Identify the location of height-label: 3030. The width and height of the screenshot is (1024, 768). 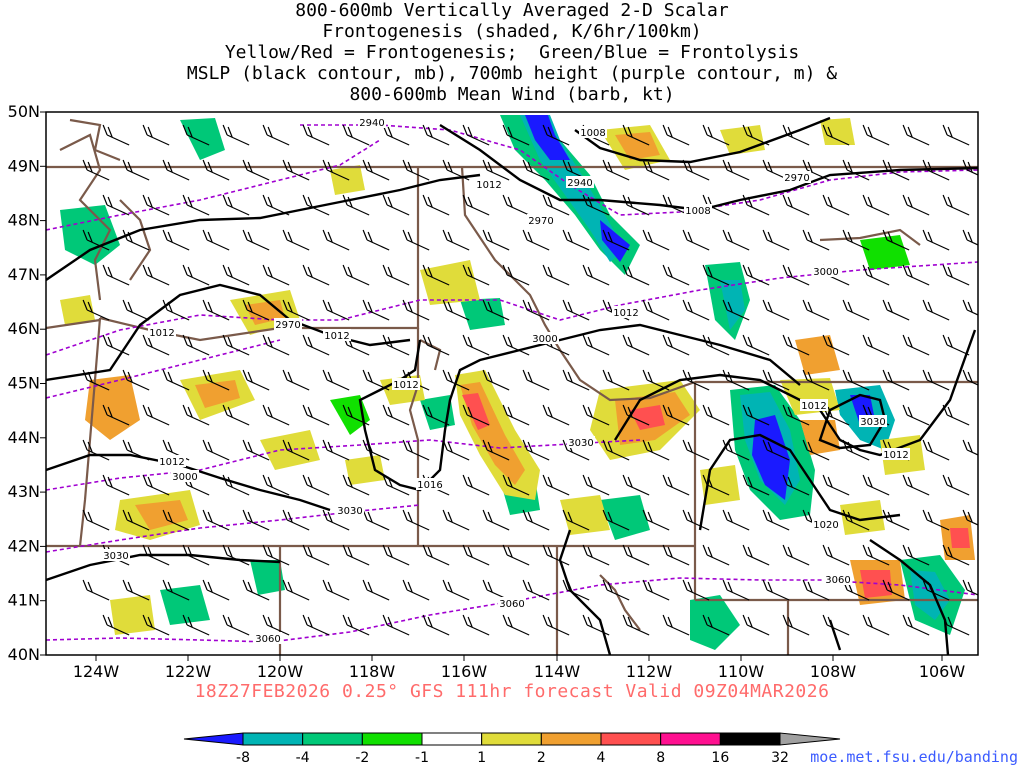
(349, 511).